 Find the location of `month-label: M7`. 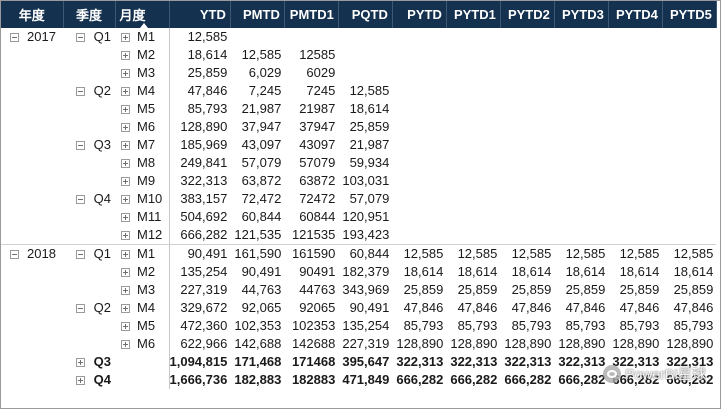

month-label: M7 is located at coordinates (146, 144).